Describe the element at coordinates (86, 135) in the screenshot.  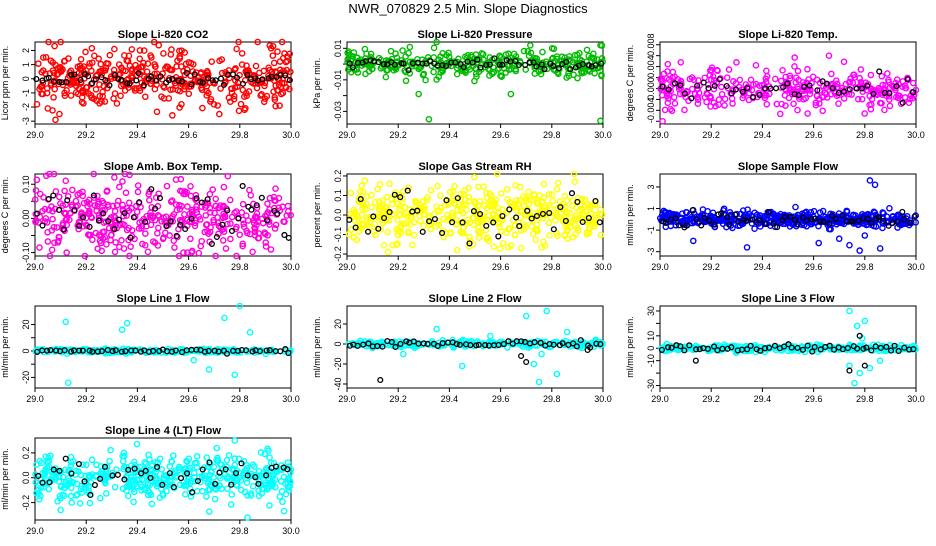
I see `x-tick-label: 29.2` at that location.